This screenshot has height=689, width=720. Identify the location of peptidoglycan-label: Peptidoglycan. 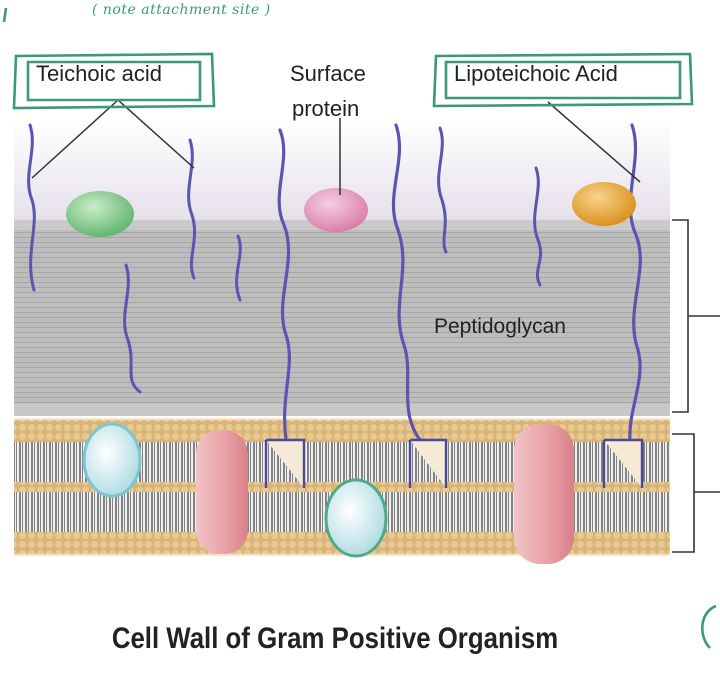
(500, 326).